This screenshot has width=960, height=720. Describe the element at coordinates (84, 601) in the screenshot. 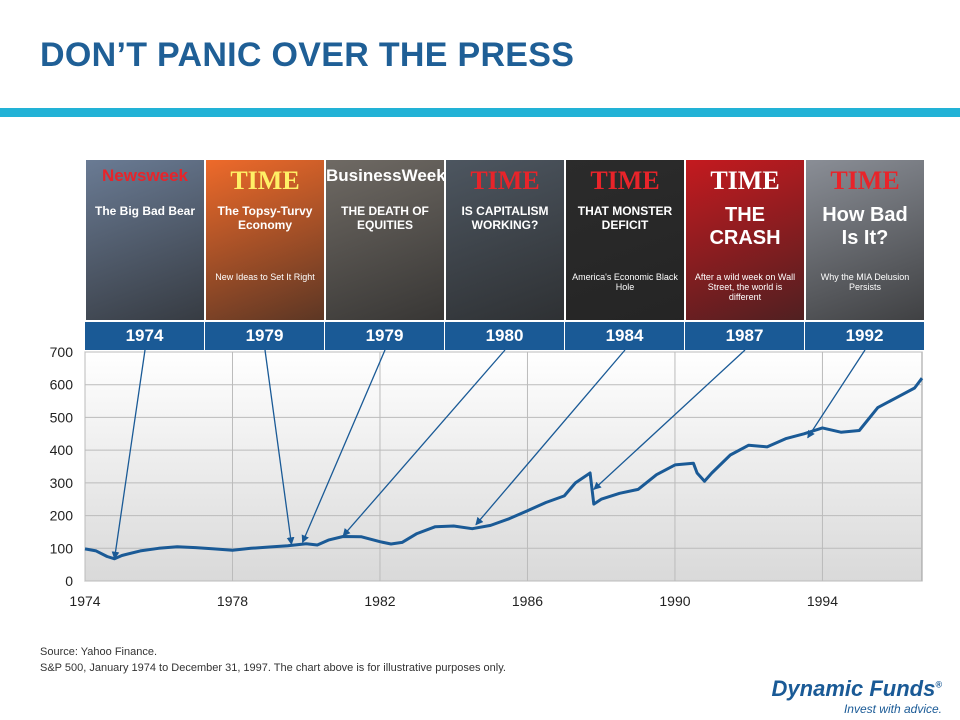

I see `x-tick-label: 1974` at that location.